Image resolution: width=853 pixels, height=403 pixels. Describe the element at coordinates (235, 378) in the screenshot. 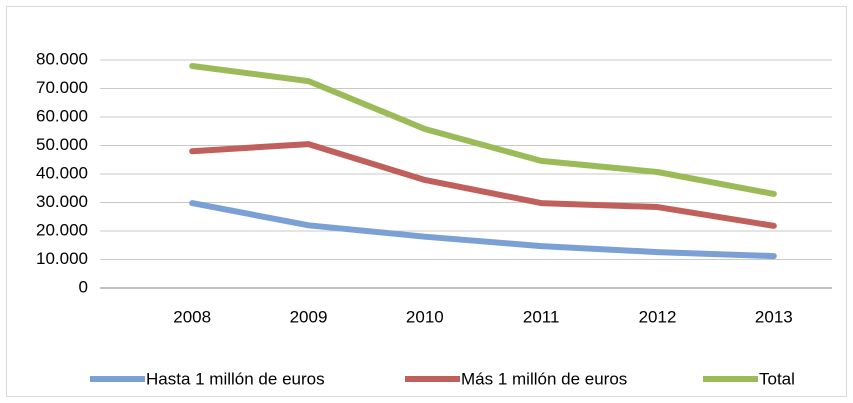

I see `legend-label: Hasta 1 millón de euros` at that location.